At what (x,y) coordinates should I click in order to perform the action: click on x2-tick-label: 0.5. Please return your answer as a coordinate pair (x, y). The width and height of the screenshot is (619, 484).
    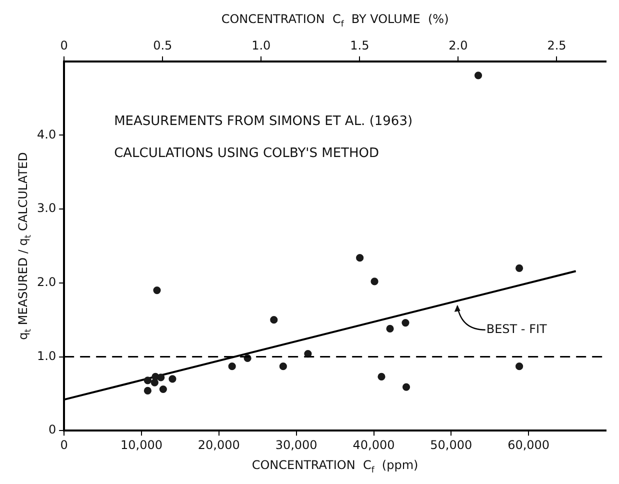
    Looking at the image, I should click on (162, 45).